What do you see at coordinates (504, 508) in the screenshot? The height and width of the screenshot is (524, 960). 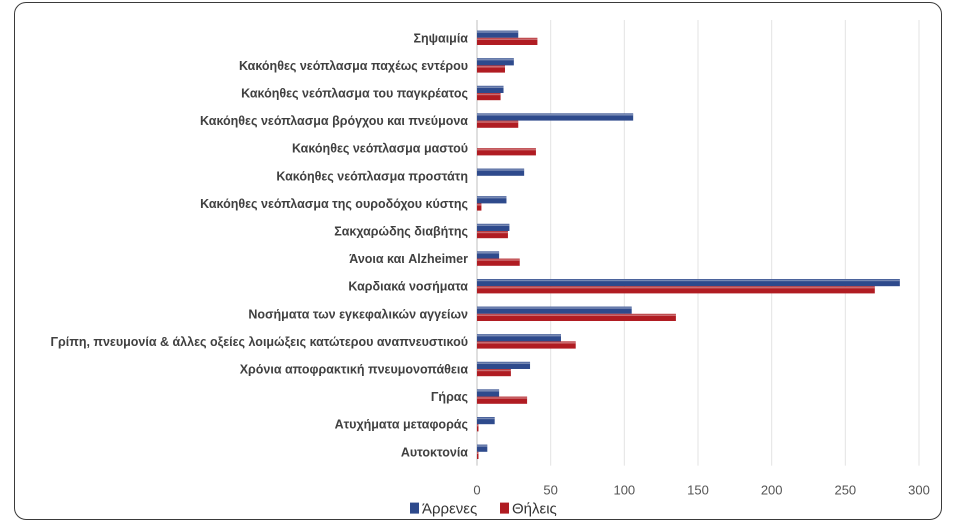 I see `legend-swatch-females` at bounding box center [504, 508].